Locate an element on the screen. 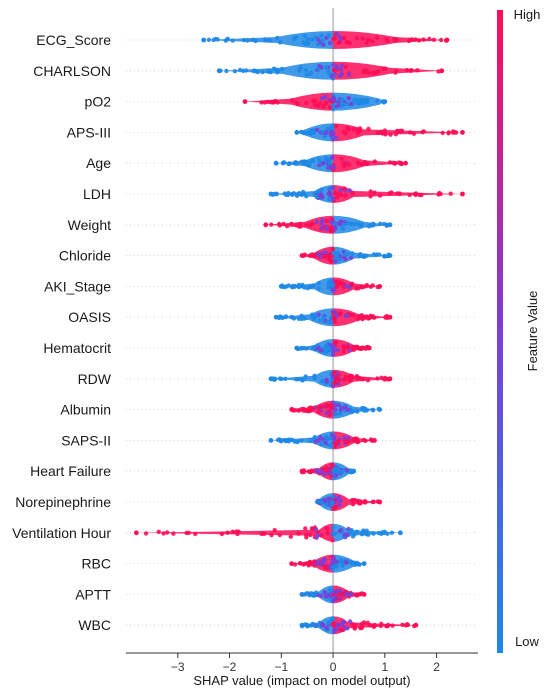 The height and width of the screenshot is (691, 550). feature-label: Albumin is located at coordinates (85, 410).